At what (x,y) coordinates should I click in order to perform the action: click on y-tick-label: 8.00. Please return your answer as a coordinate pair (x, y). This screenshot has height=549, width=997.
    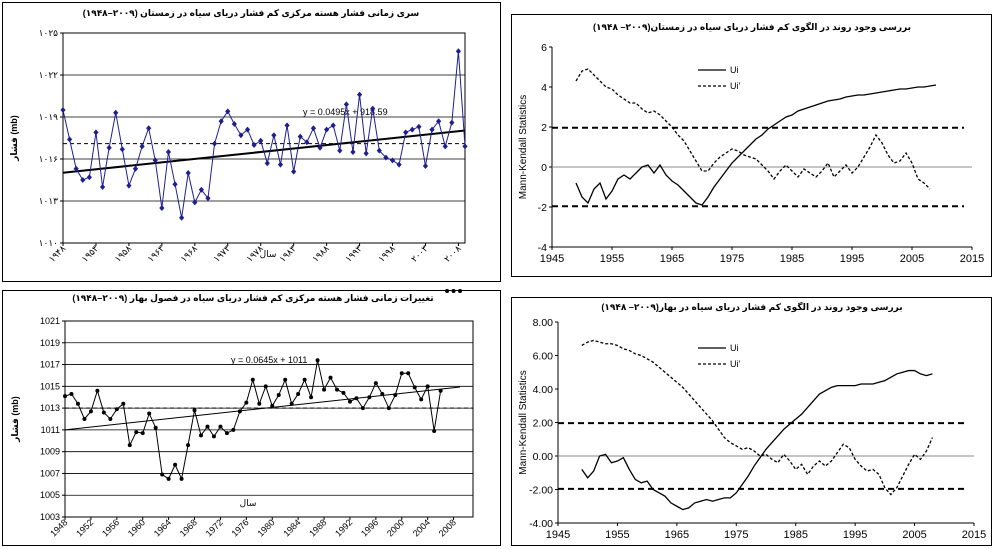
    Looking at the image, I should click on (543, 323).